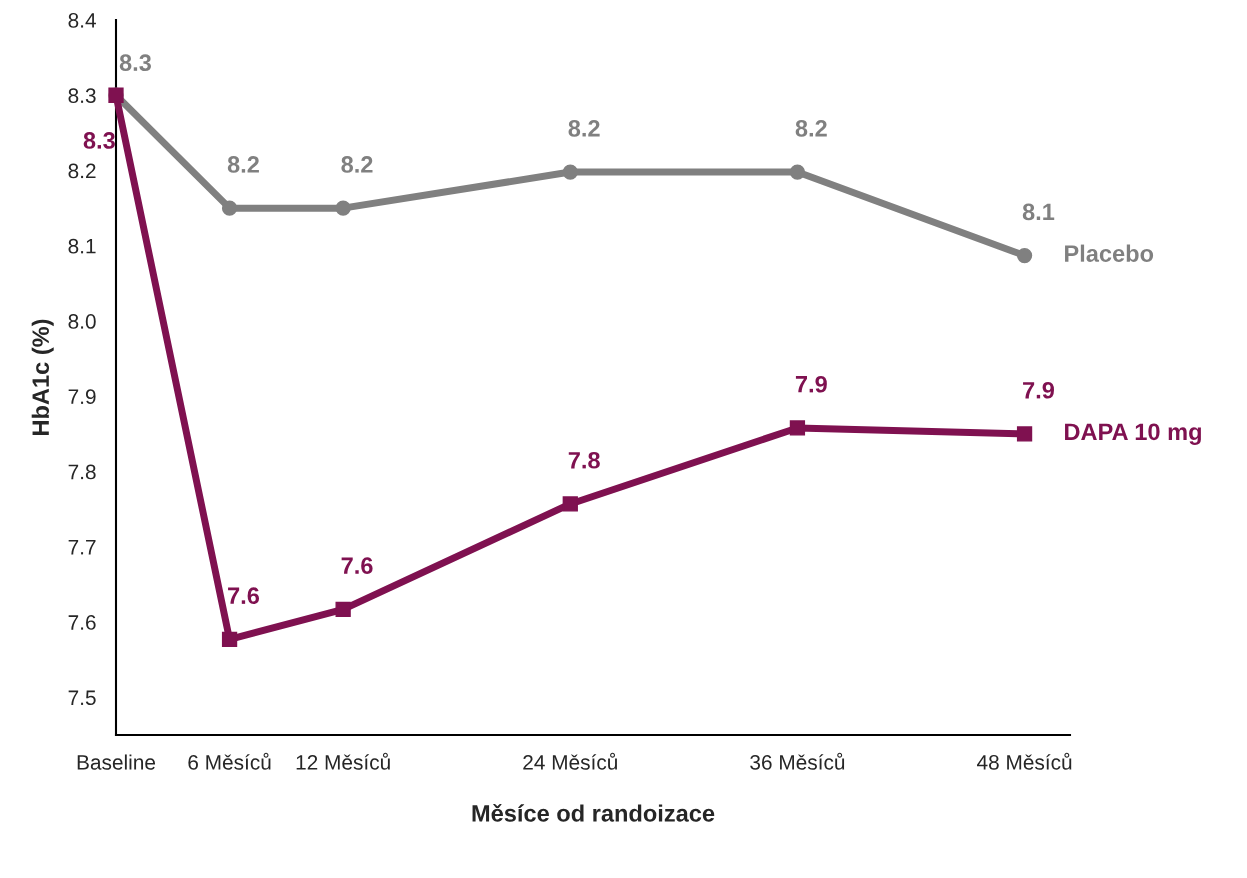 This screenshot has width=1247, height=878. Describe the element at coordinates (82, 171) in the screenshot. I see `y-tick-label: 8.2` at that location.